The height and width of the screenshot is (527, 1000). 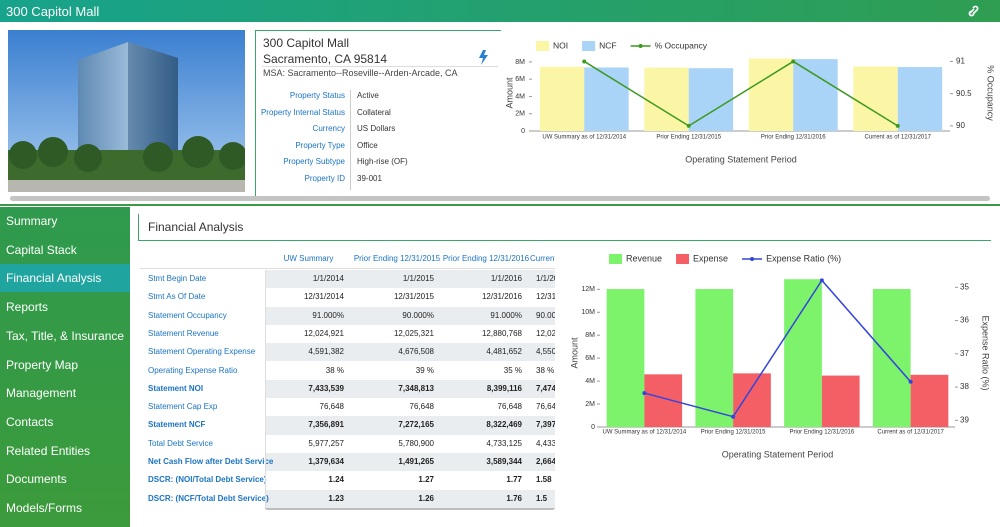 What do you see at coordinates (991, 93) in the screenshot?
I see `y2-axis-title: % Occupancy` at bounding box center [991, 93].